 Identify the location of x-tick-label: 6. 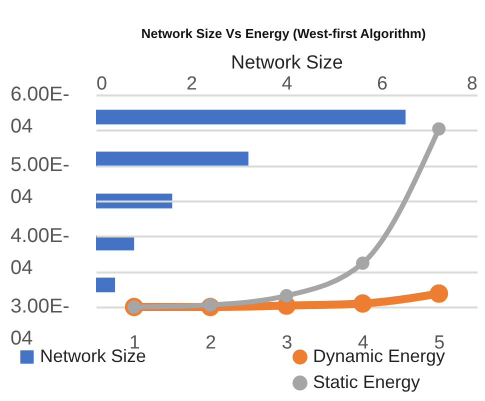
(382, 84).